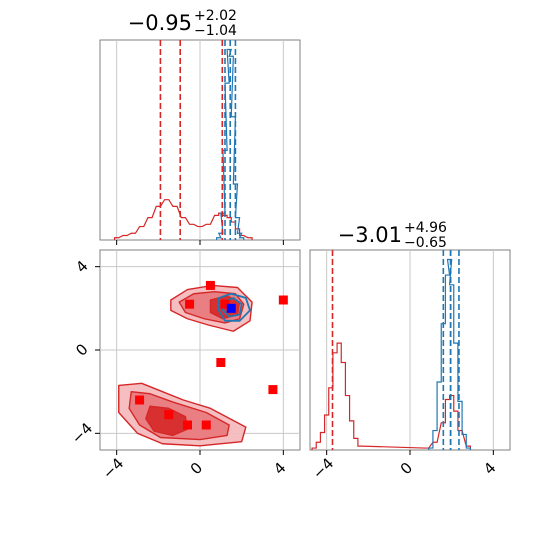  I want to click on title-main: −0.95, so click(160, 23).